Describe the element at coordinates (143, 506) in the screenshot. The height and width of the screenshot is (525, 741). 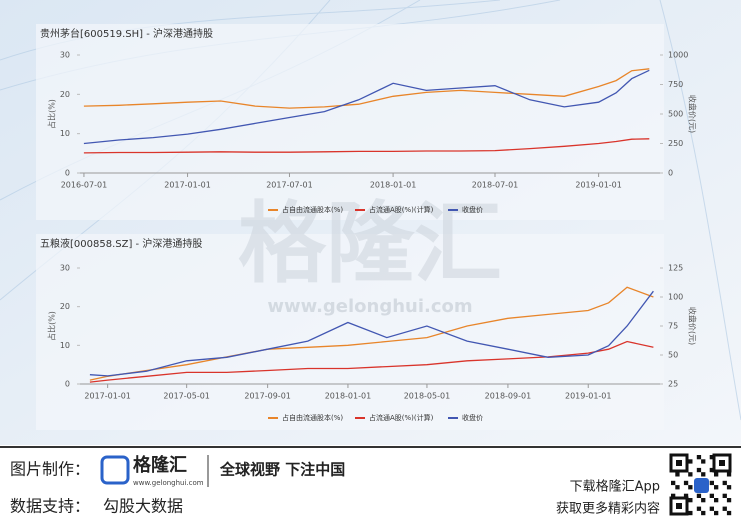
I see `data-source: 勾股大数据` at that location.